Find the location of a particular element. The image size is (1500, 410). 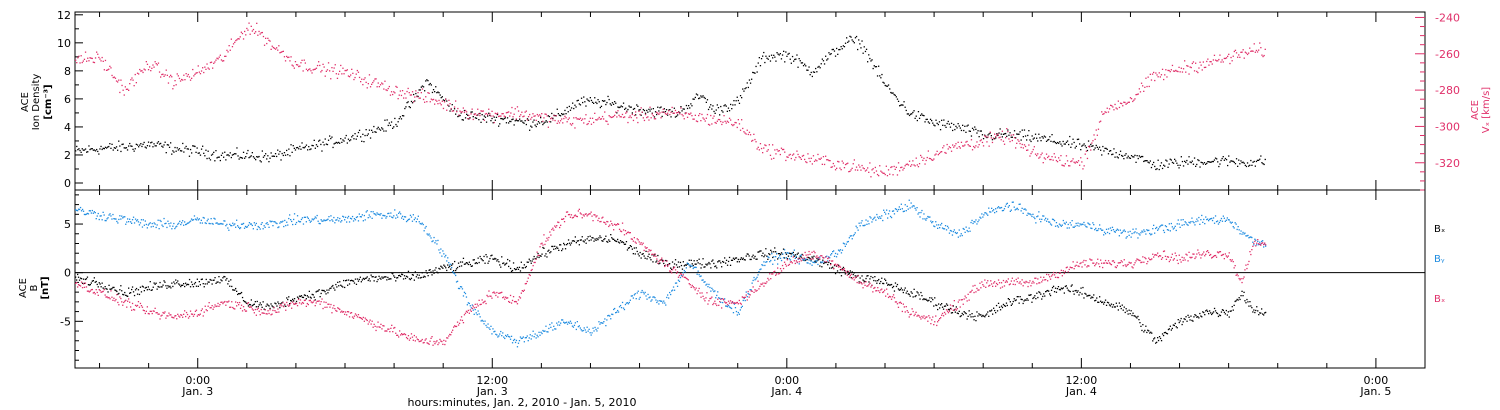

top-left-tick-label: 2 is located at coordinates (67, 155).